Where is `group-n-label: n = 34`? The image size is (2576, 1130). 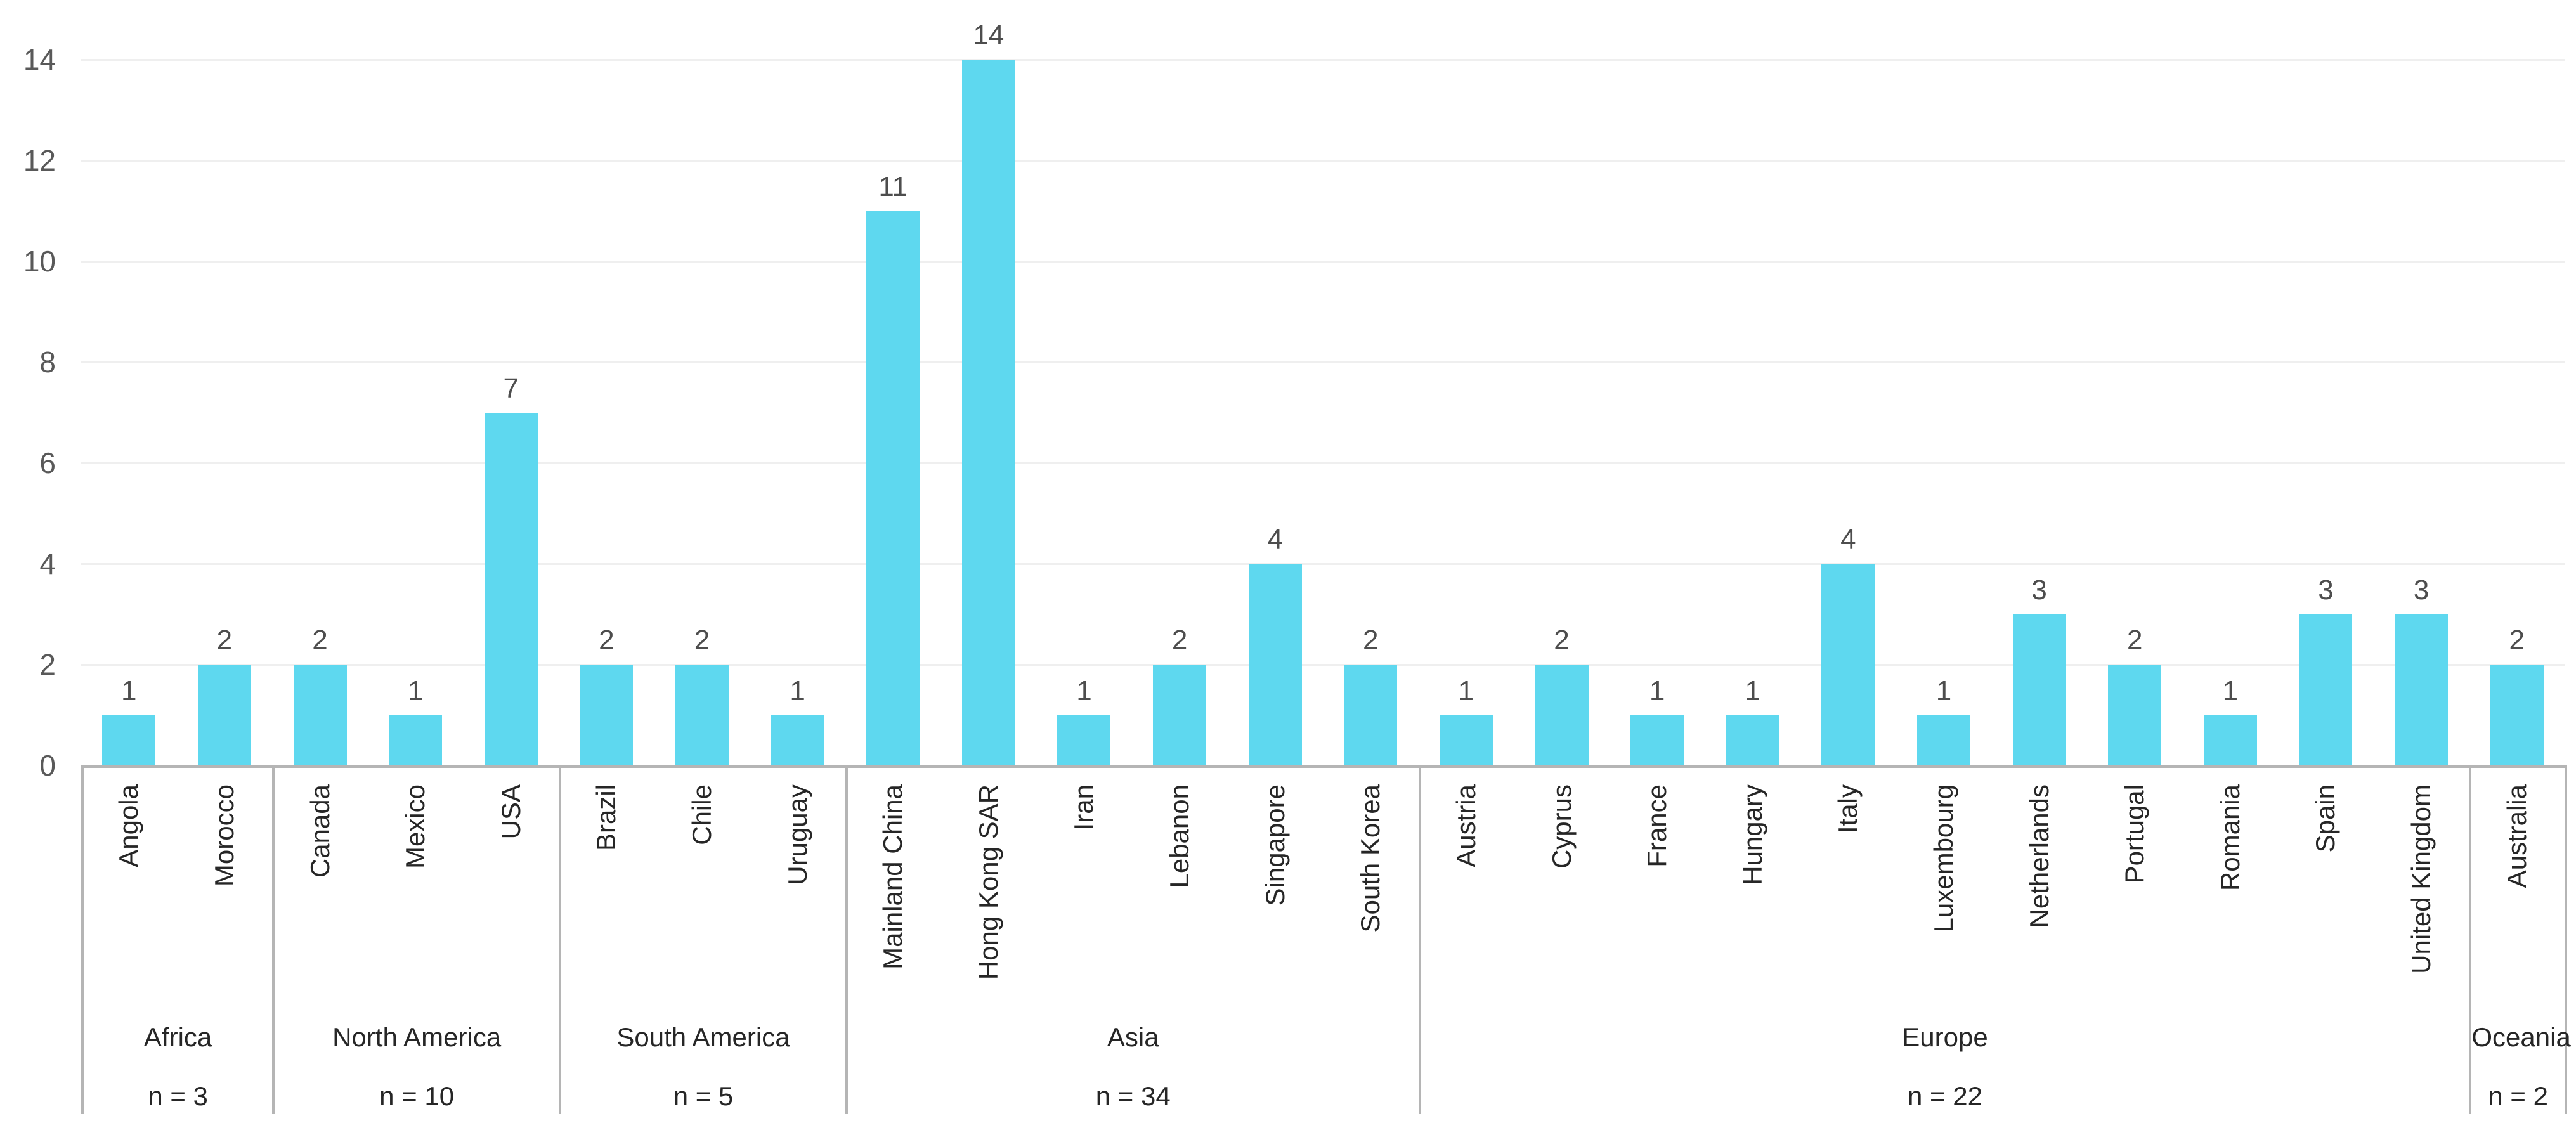 group-n-label: n = 34 is located at coordinates (1133, 1096).